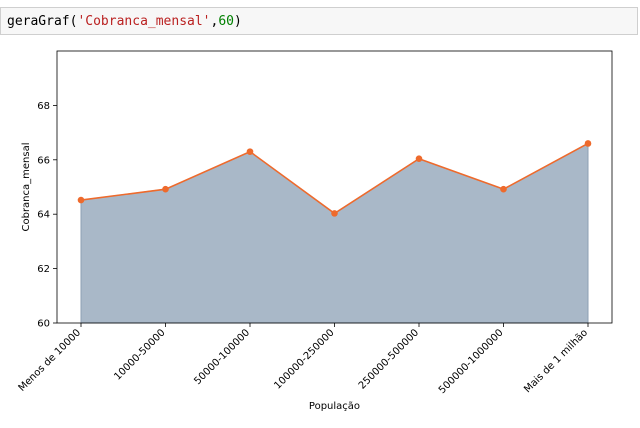 The width and height of the screenshot is (640, 428). What do you see at coordinates (471, 361) in the screenshot?
I see `x-tick-label-5: 500000-1000000` at bounding box center [471, 361].